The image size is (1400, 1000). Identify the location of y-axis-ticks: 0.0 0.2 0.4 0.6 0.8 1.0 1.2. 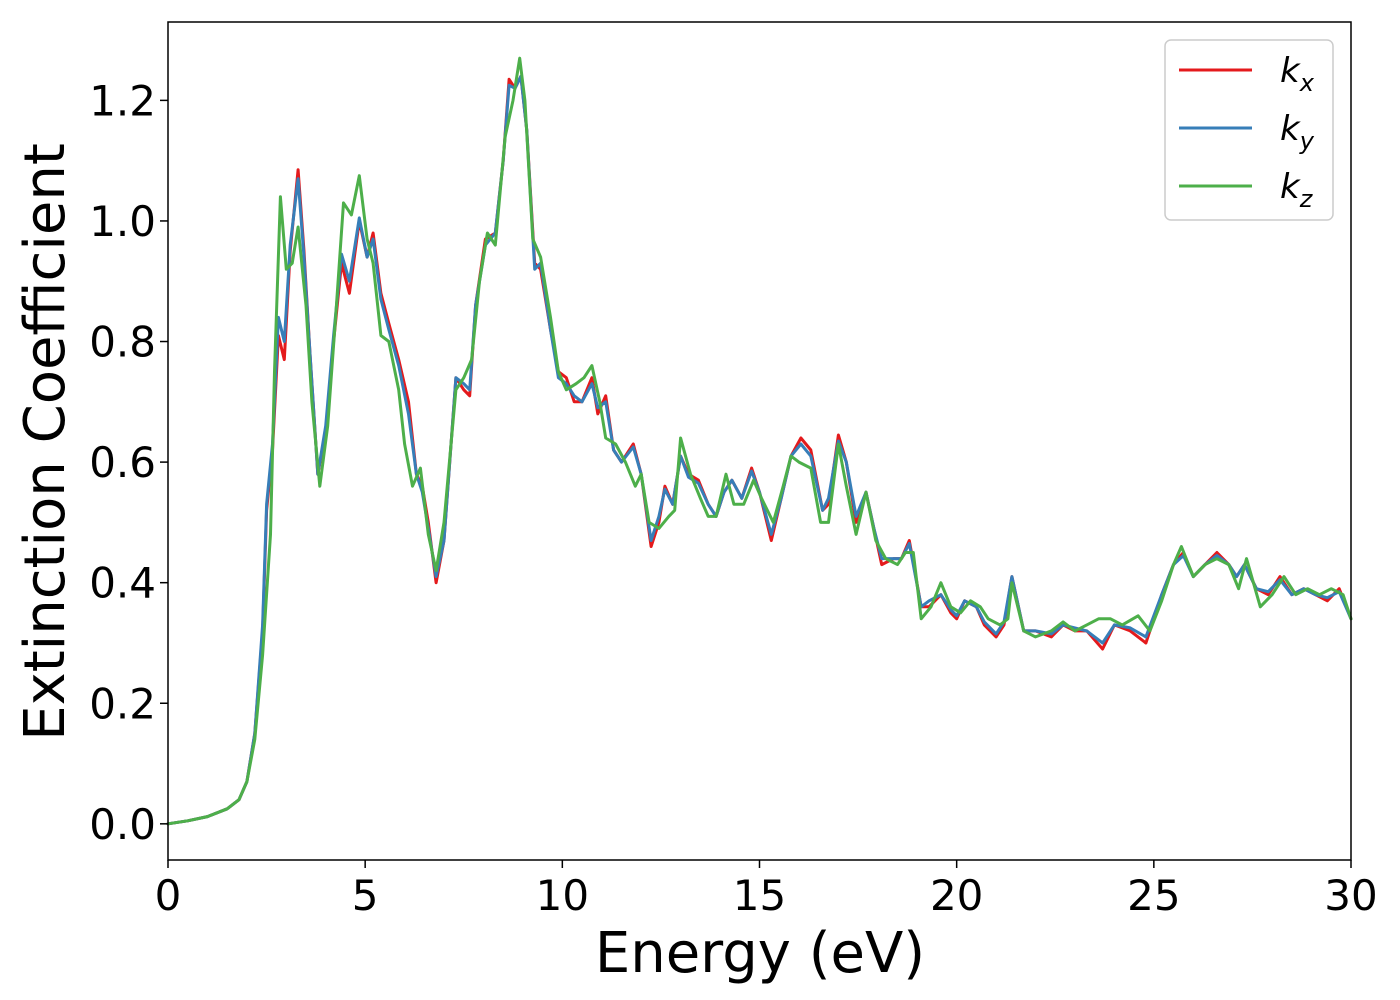
(128, 462).